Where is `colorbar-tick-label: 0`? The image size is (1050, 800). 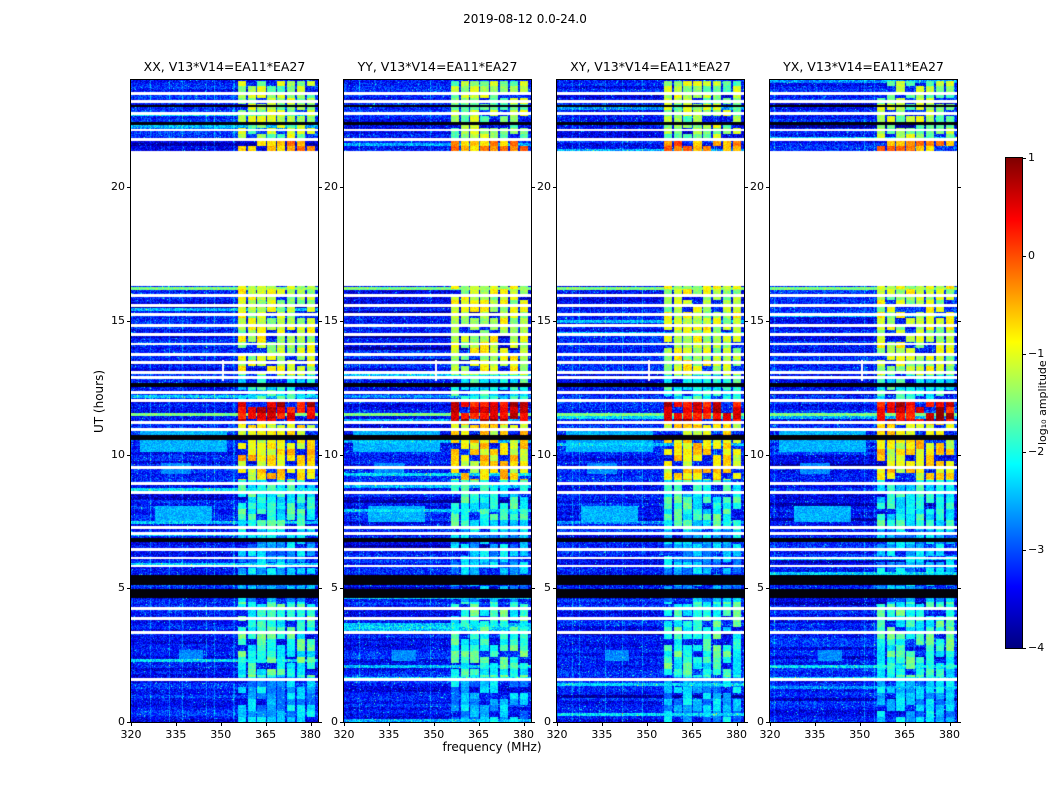 colorbar-tick-label: 0 is located at coordinates (1031, 255).